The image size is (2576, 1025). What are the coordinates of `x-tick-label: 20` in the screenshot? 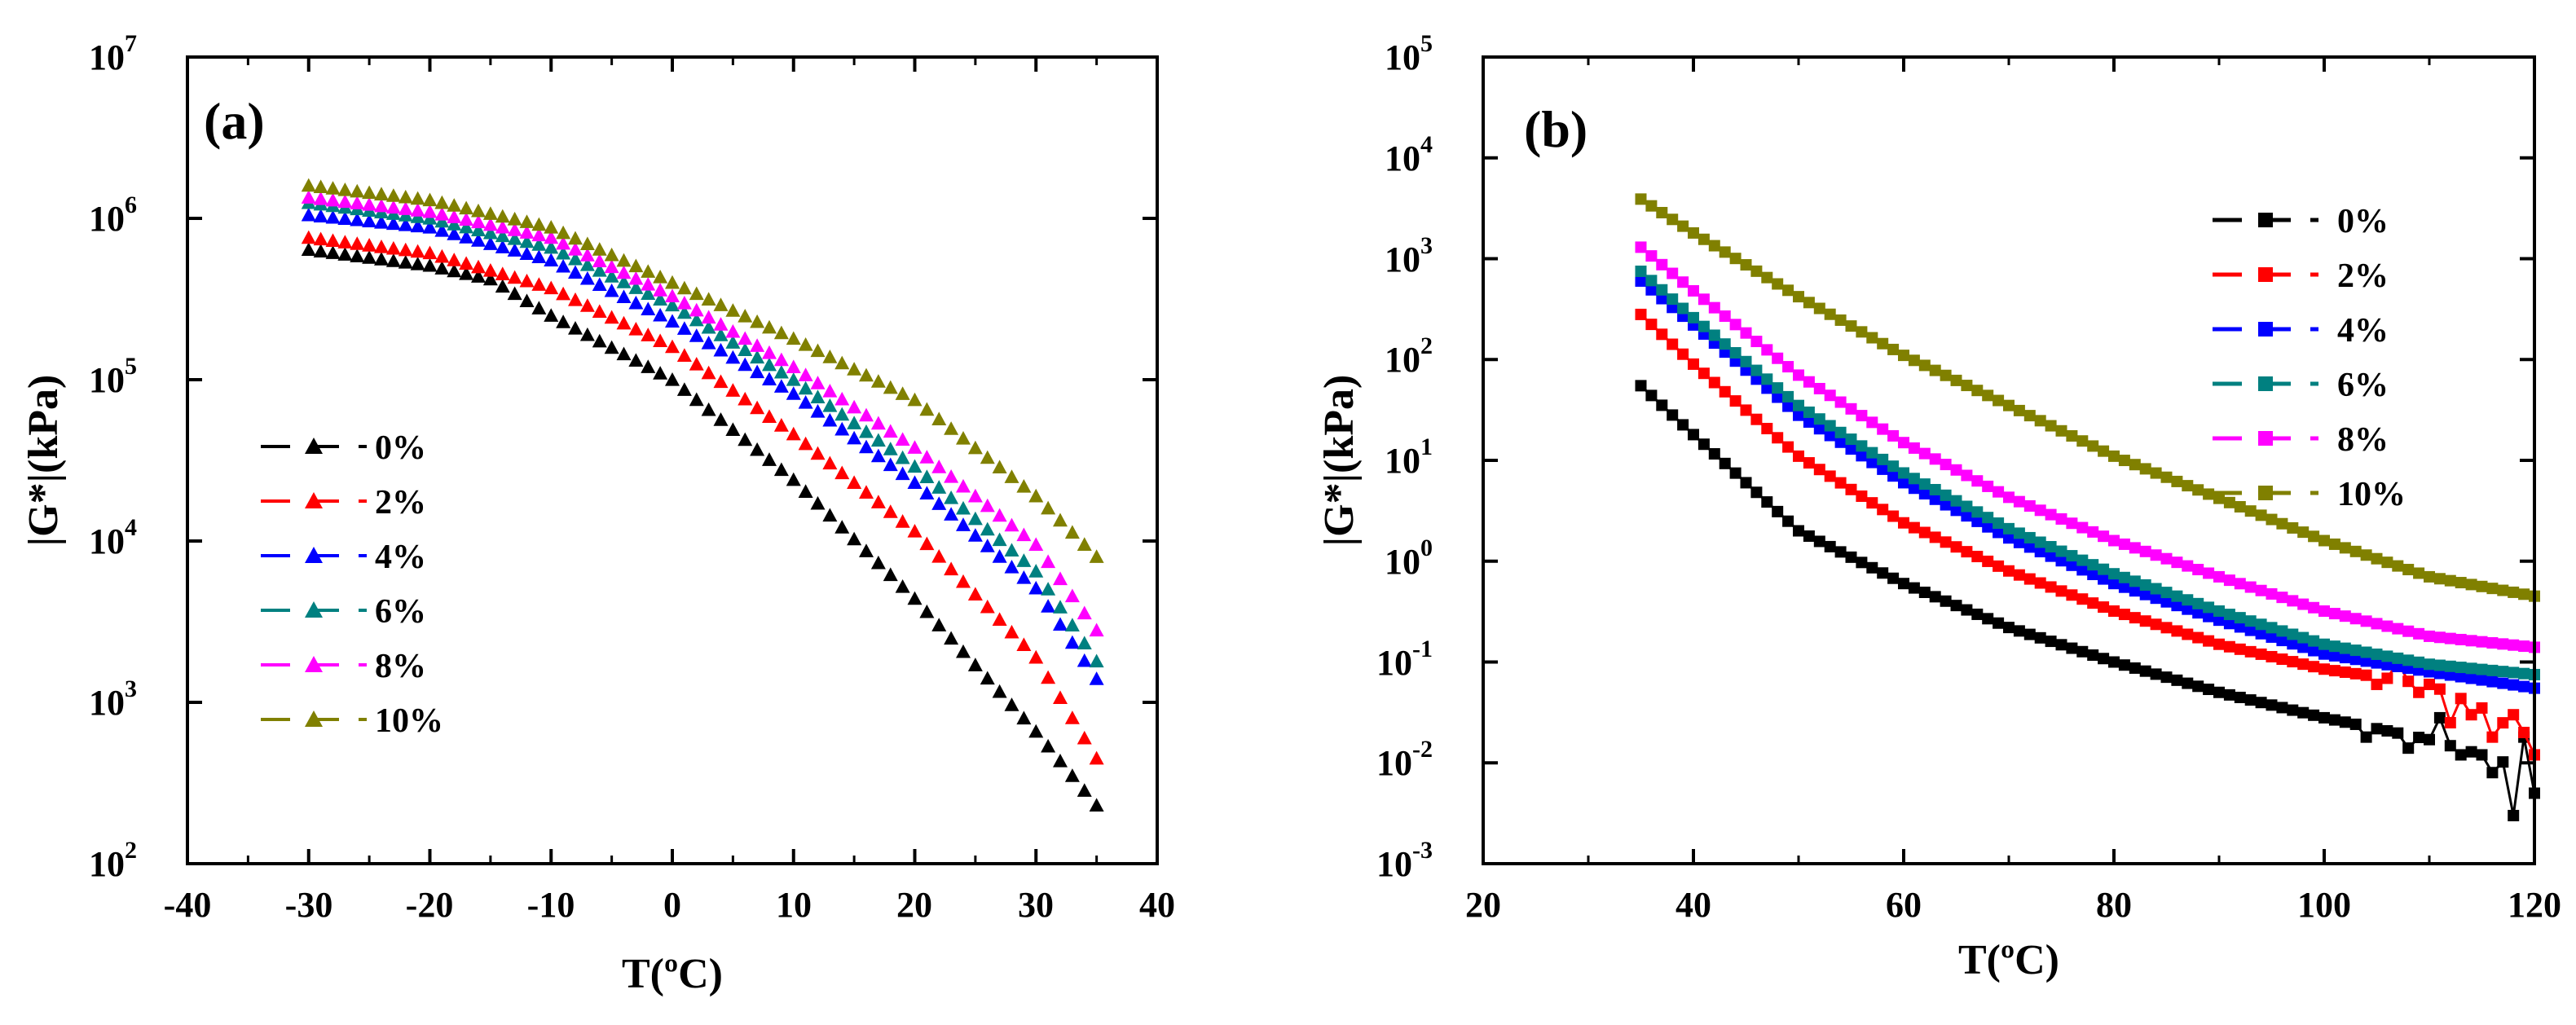 It's located at (1483, 905).